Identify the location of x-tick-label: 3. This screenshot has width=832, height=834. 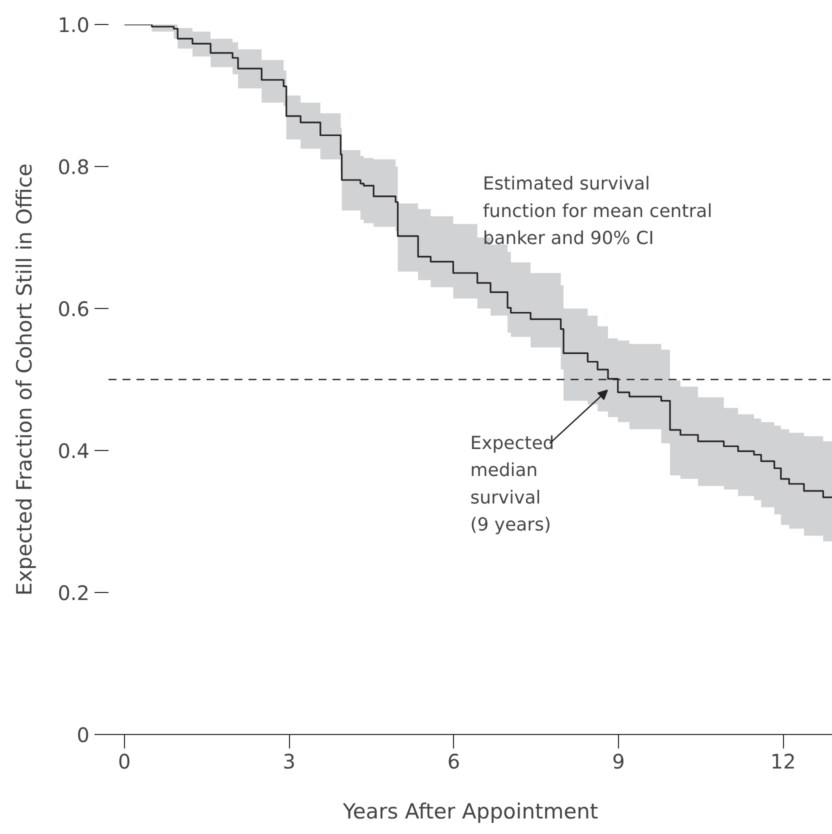
(289, 762).